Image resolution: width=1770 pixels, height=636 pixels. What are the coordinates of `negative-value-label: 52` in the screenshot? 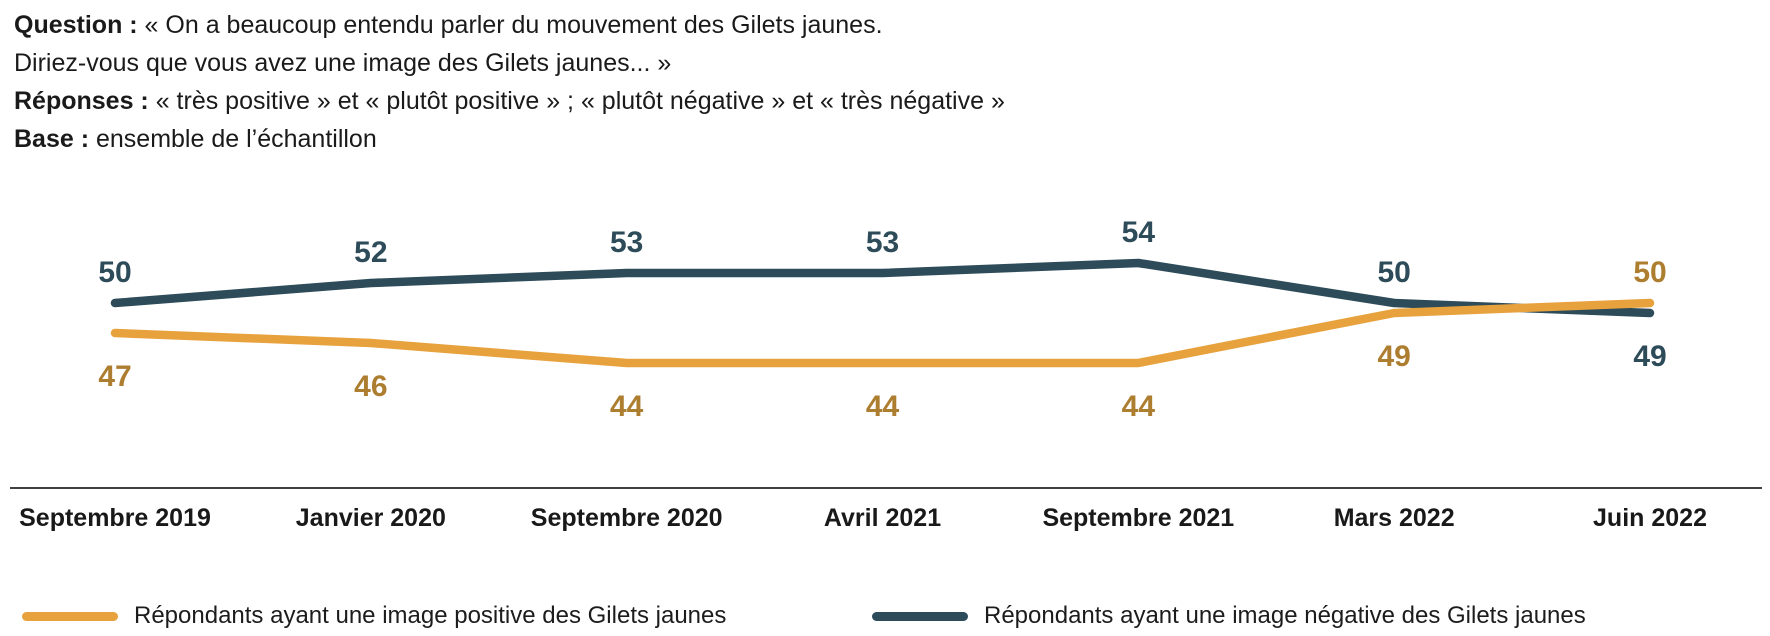 It's located at (371, 252).